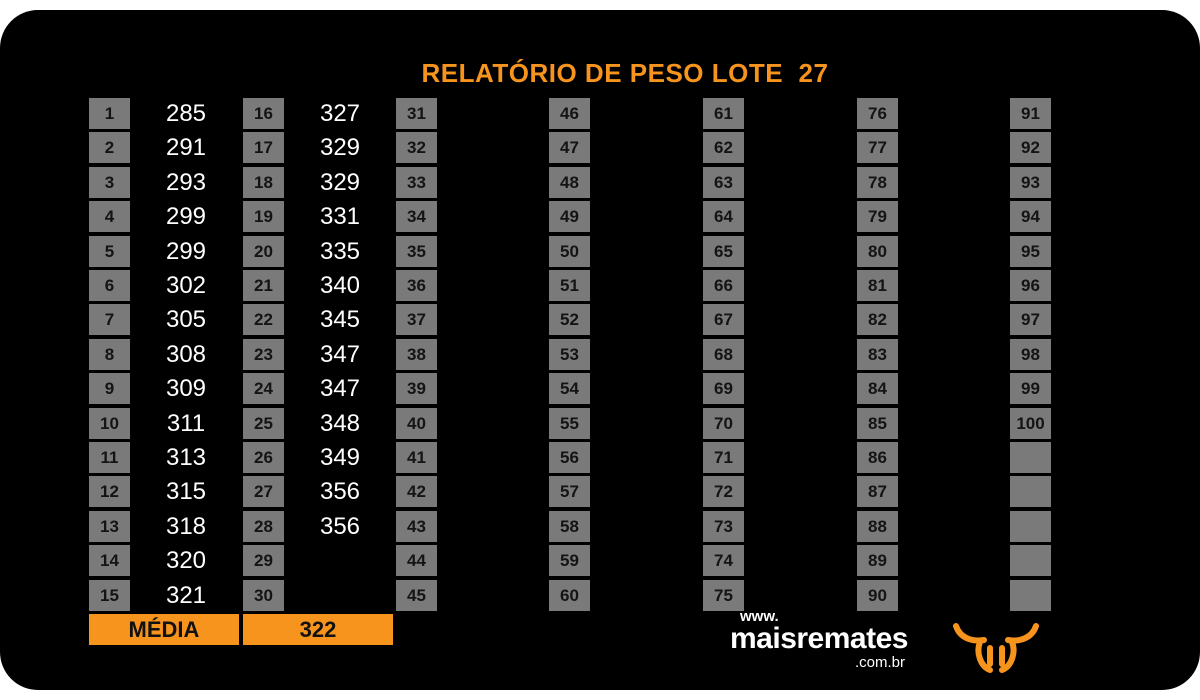 The width and height of the screenshot is (1200, 700). Describe the element at coordinates (263, 319) in the screenshot. I see `lot-number-cell: 22` at that location.